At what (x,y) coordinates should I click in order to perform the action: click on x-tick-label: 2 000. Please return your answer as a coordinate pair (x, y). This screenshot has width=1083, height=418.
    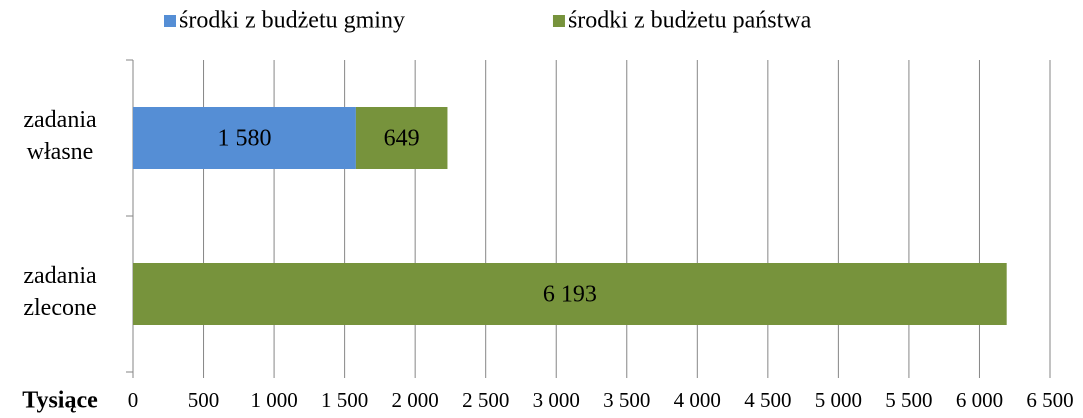
    Looking at the image, I should click on (415, 400).